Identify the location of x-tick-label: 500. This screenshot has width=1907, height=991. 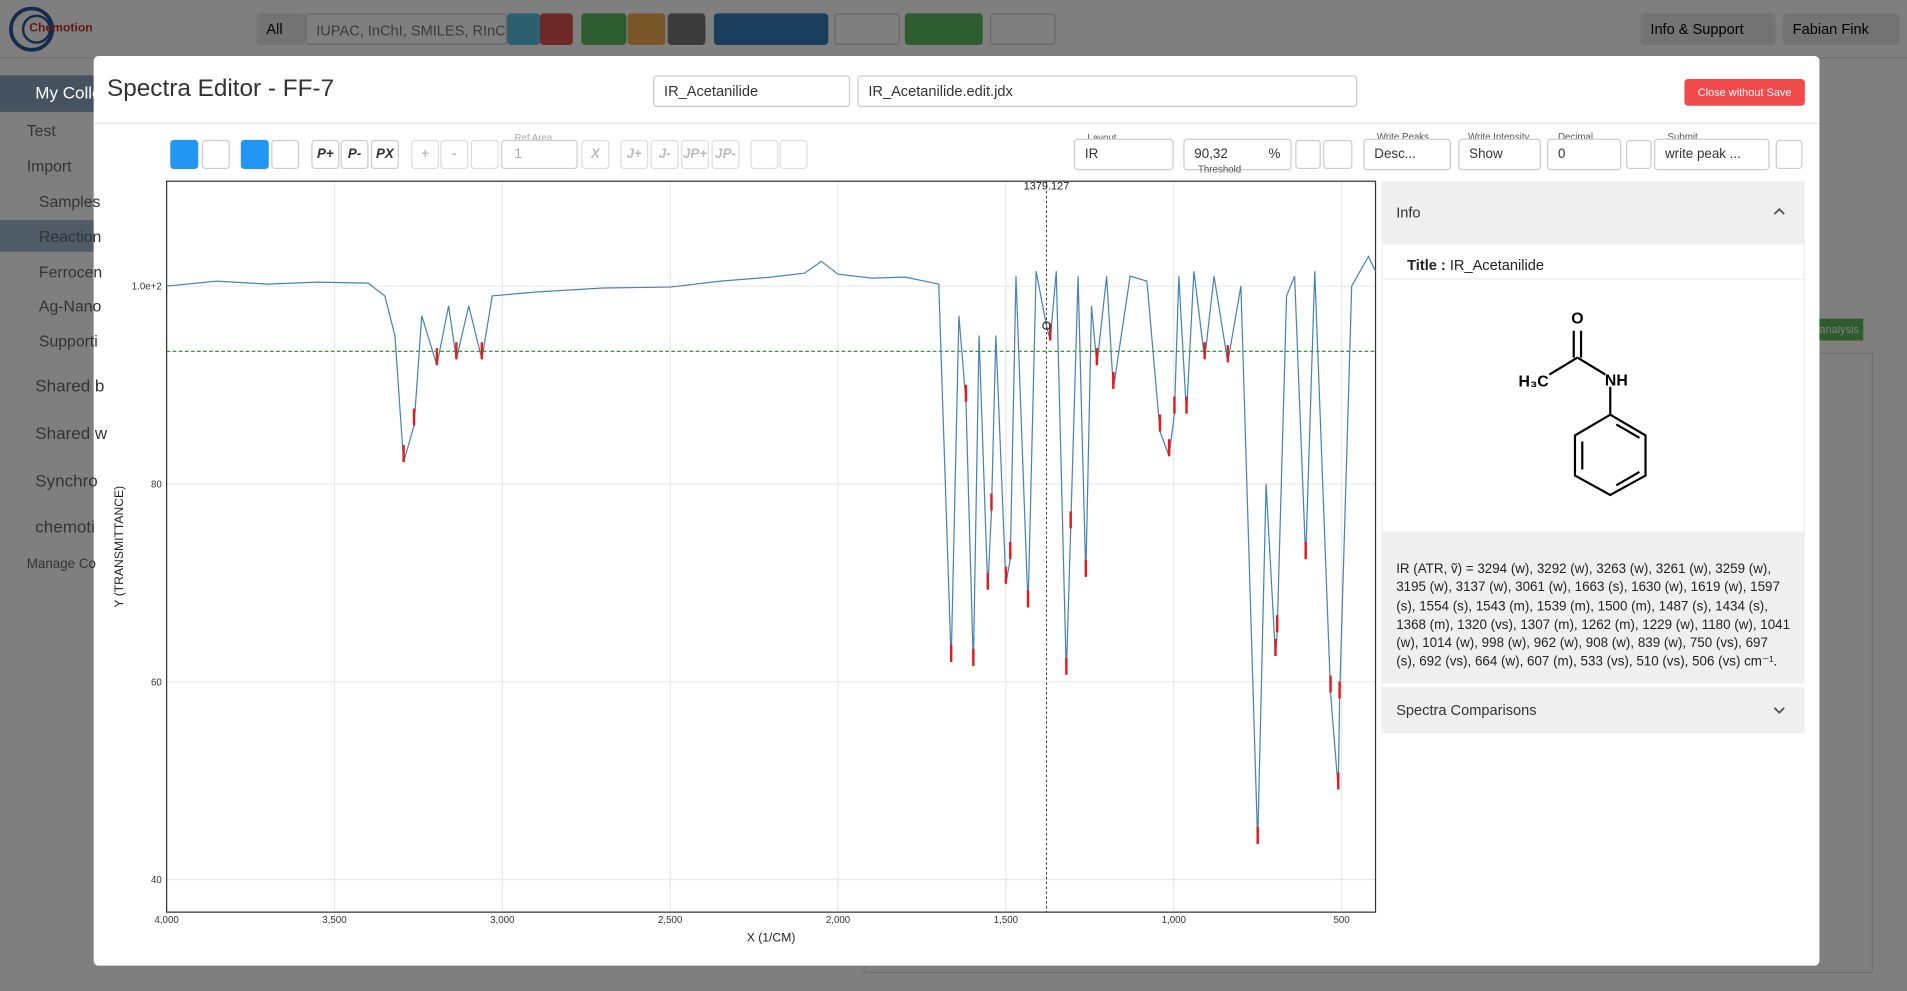
(1342, 920).